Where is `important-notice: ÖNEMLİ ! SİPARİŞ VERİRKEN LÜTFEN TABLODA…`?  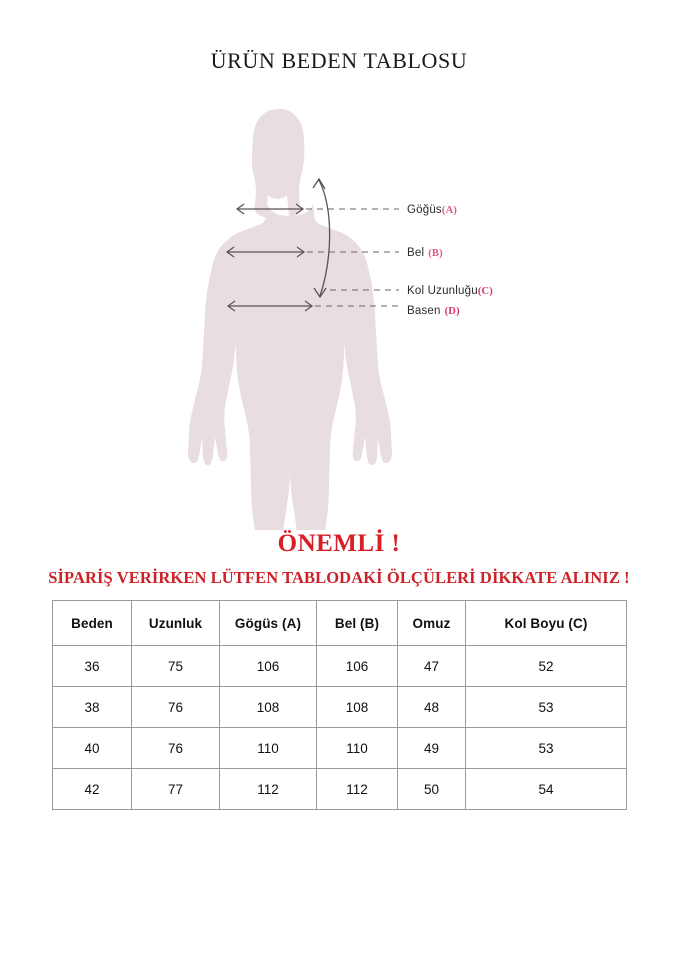
important-notice: ÖNEMLİ ! SİPARİŞ VERİRKEN LÜTFEN TABLODA… is located at coordinates (339, 558).